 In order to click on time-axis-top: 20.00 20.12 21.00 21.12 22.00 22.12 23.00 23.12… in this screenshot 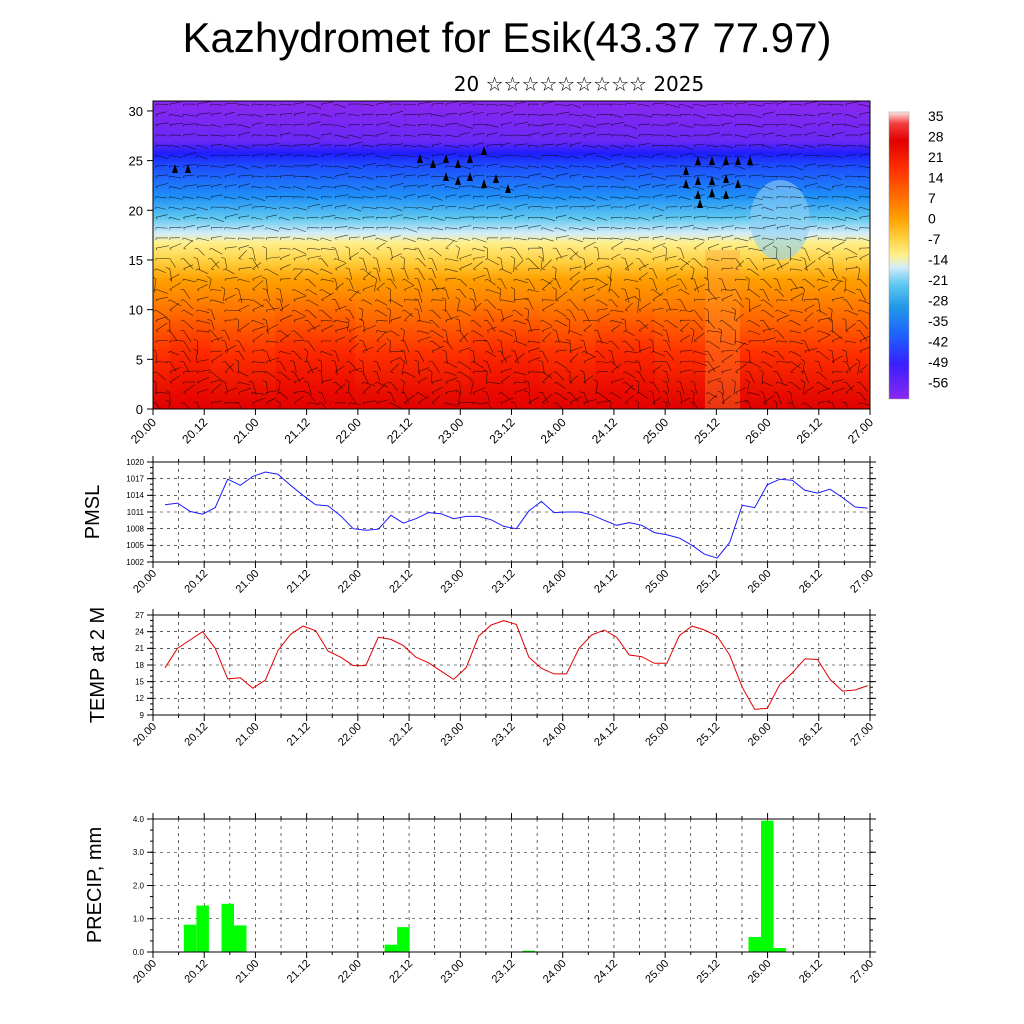, I will do `click(502, 427)`.